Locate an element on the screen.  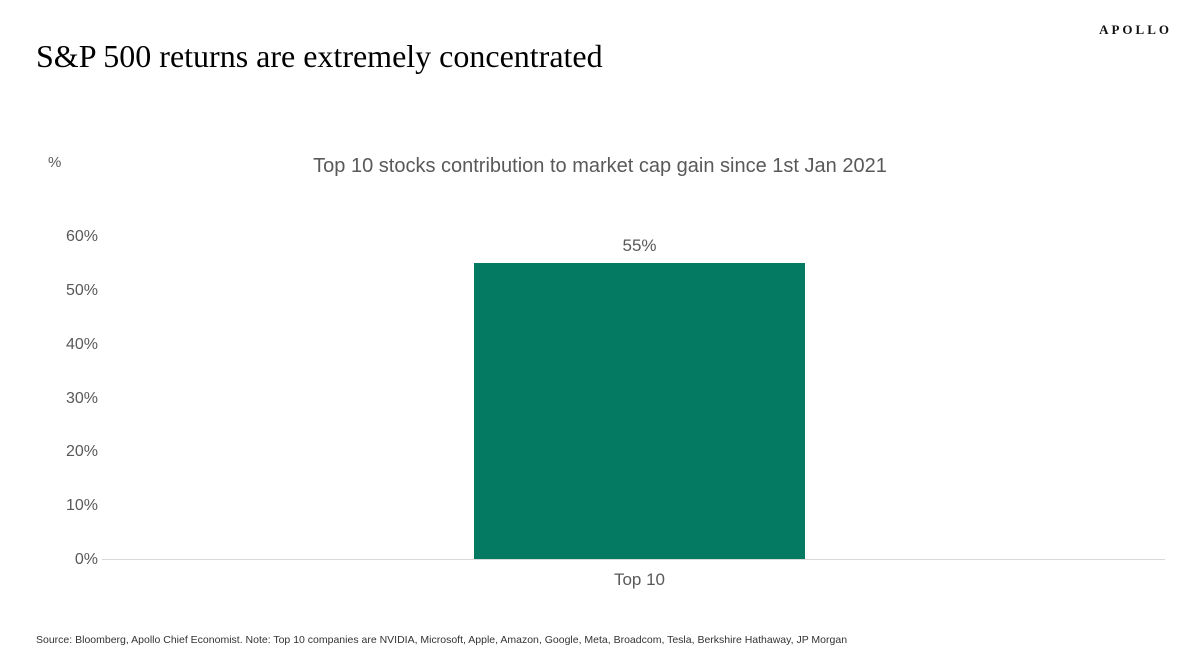
apollo-logo: APOLLO is located at coordinates (1135, 29).